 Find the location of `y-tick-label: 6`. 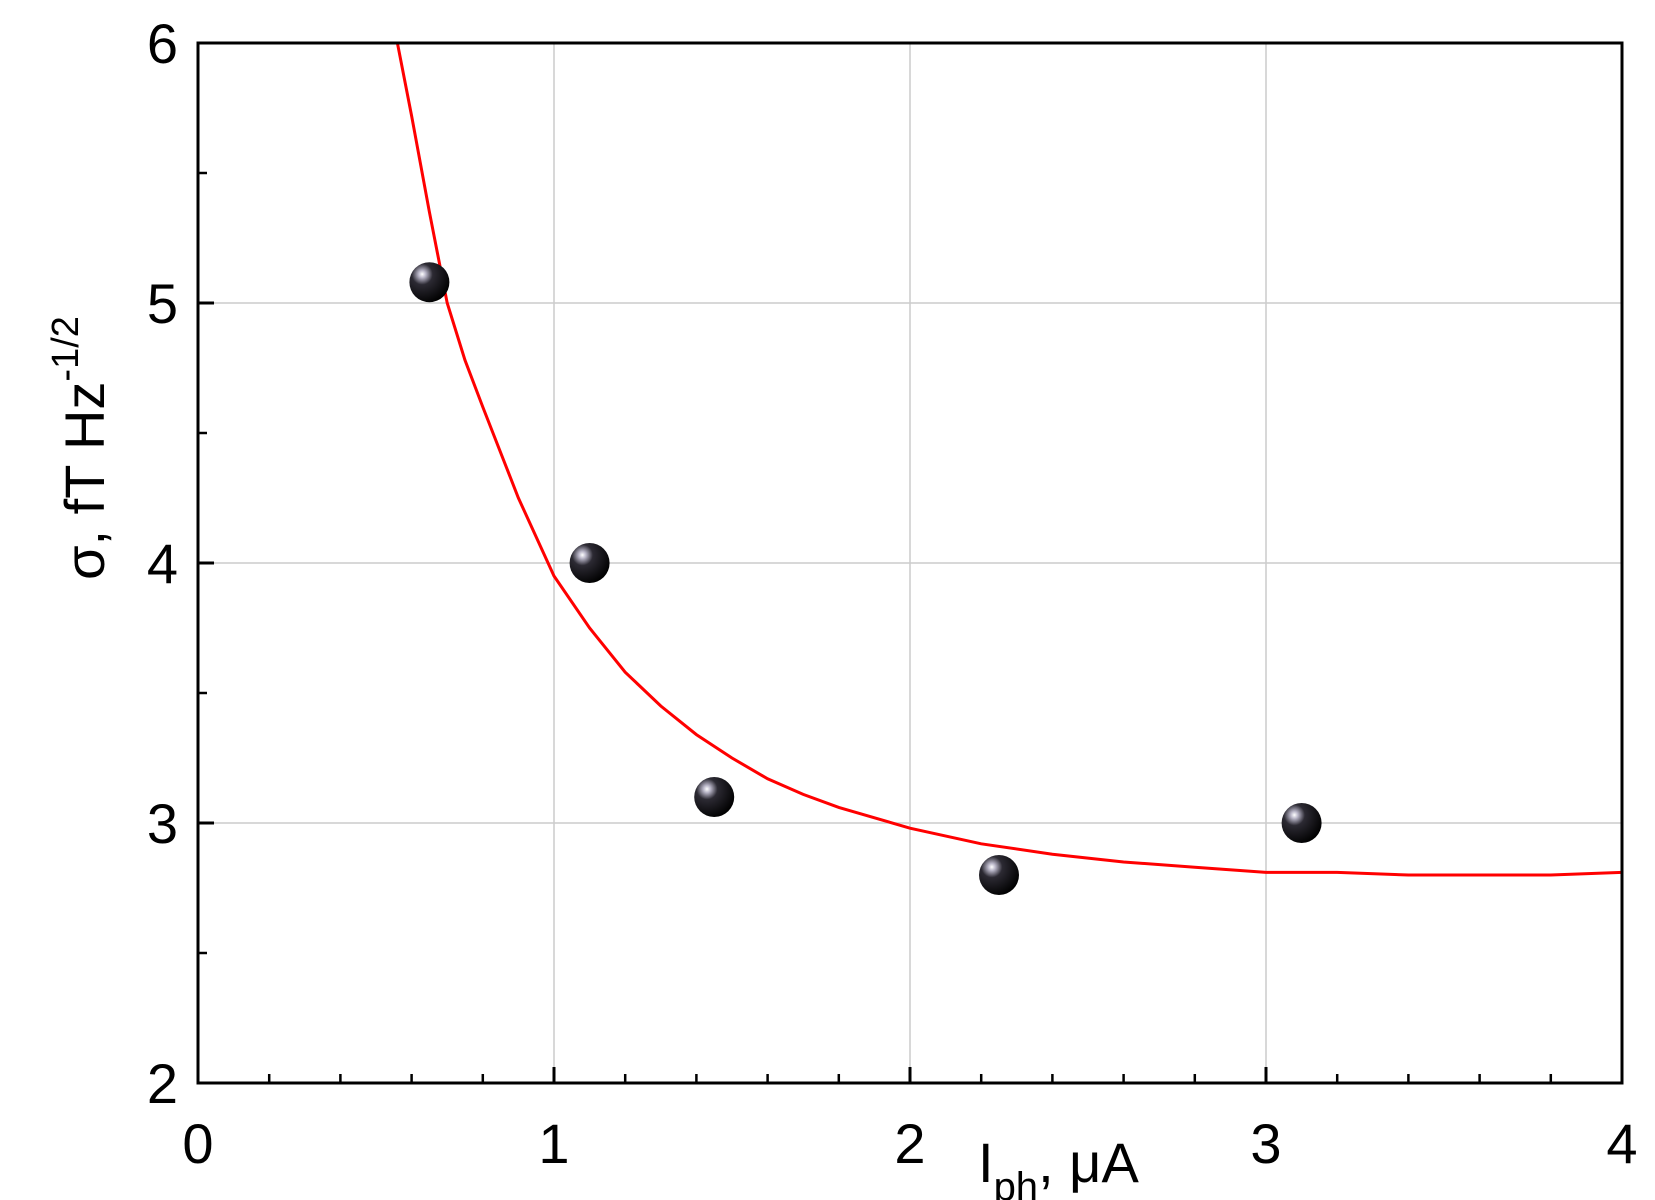

y-tick-label: 6 is located at coordinates (162, 43).